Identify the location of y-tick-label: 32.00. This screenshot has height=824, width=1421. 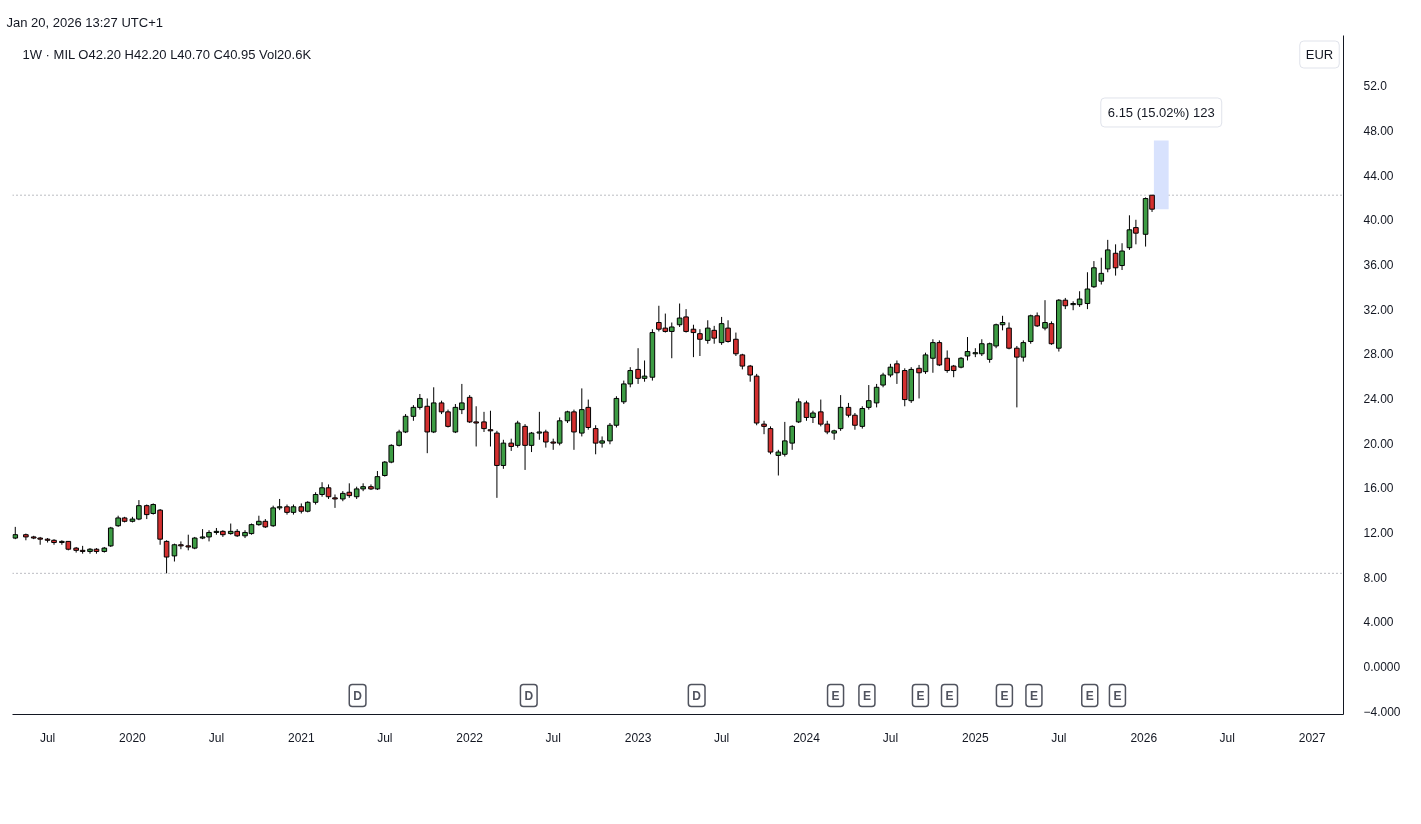
(1378, 309).